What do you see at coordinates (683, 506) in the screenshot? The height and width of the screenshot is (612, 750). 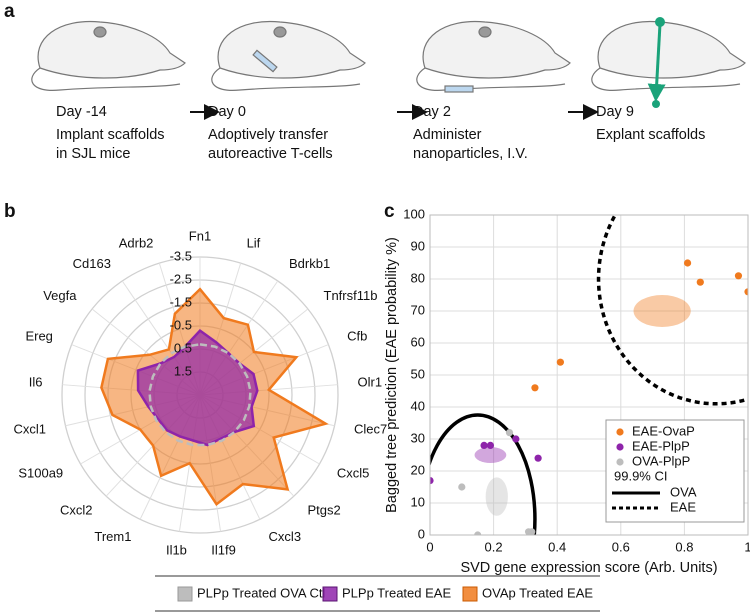 I see `legend-label: EAE` at bounding box center [683, 506].